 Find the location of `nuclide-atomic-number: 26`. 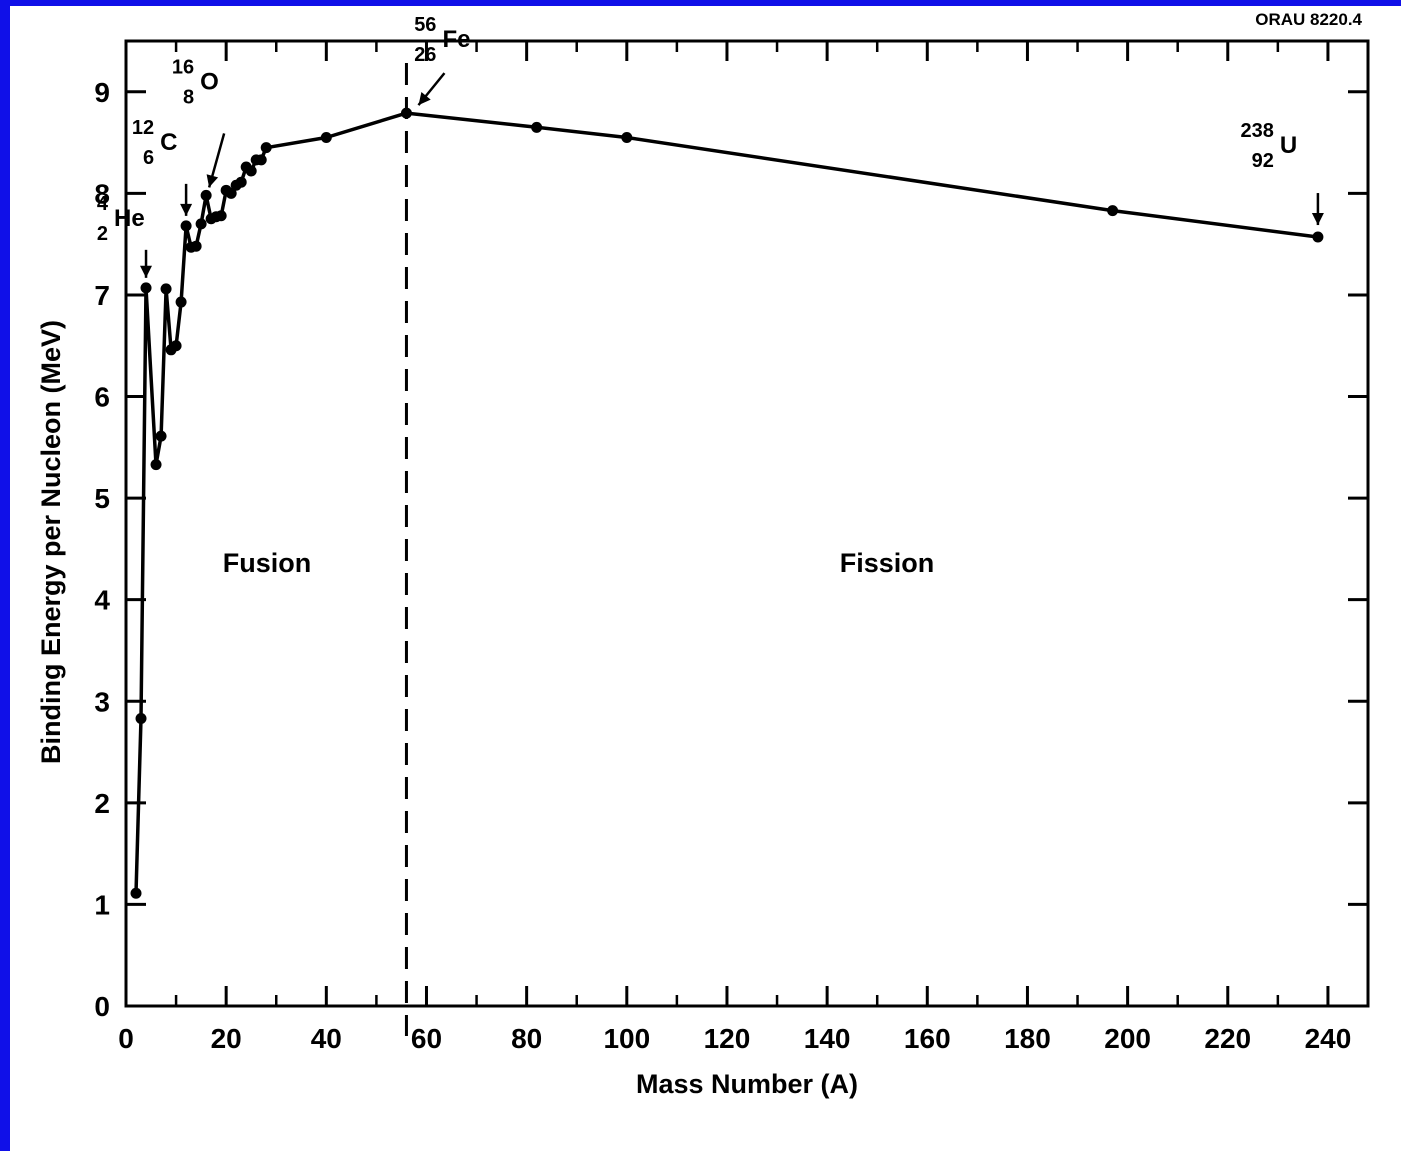

nuclide-atomic-number: 26 is located at coordinates (425, 55).